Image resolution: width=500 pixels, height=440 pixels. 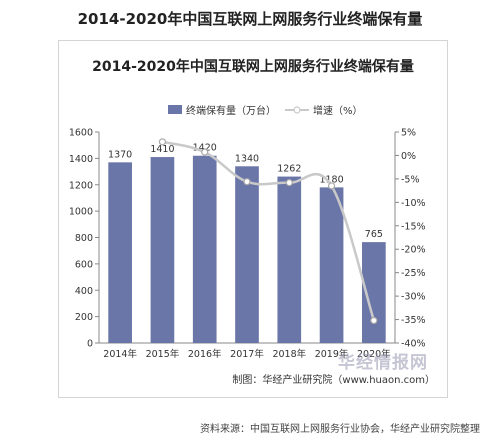 What do you see at coordinates (413, 250) in the screenshot?
I see `y-right-tick-label: -20%` at bounding box center [413, 250].